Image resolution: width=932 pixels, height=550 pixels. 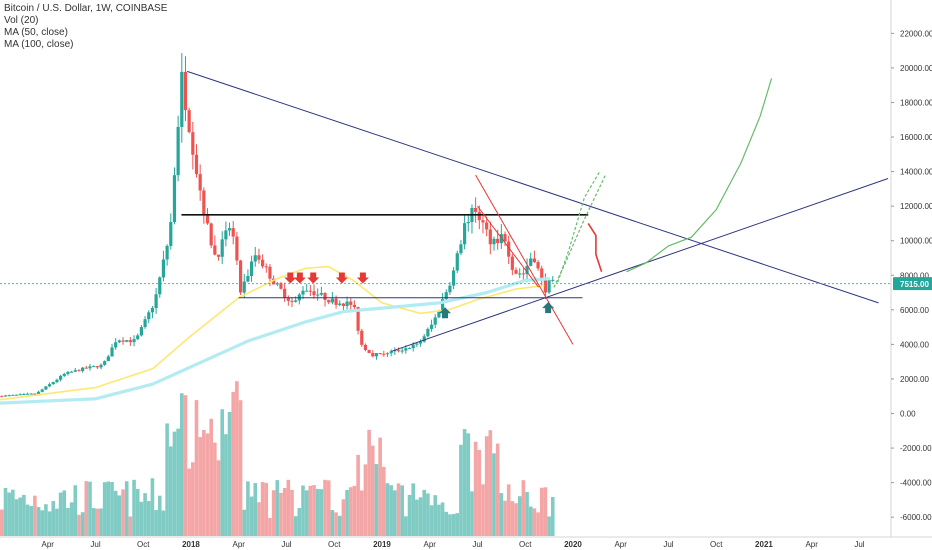 What do you see at coordinates (916, 172) in the screenshot?
I see `price-axis-label: 14000.00` at bounding box center [916, 172].